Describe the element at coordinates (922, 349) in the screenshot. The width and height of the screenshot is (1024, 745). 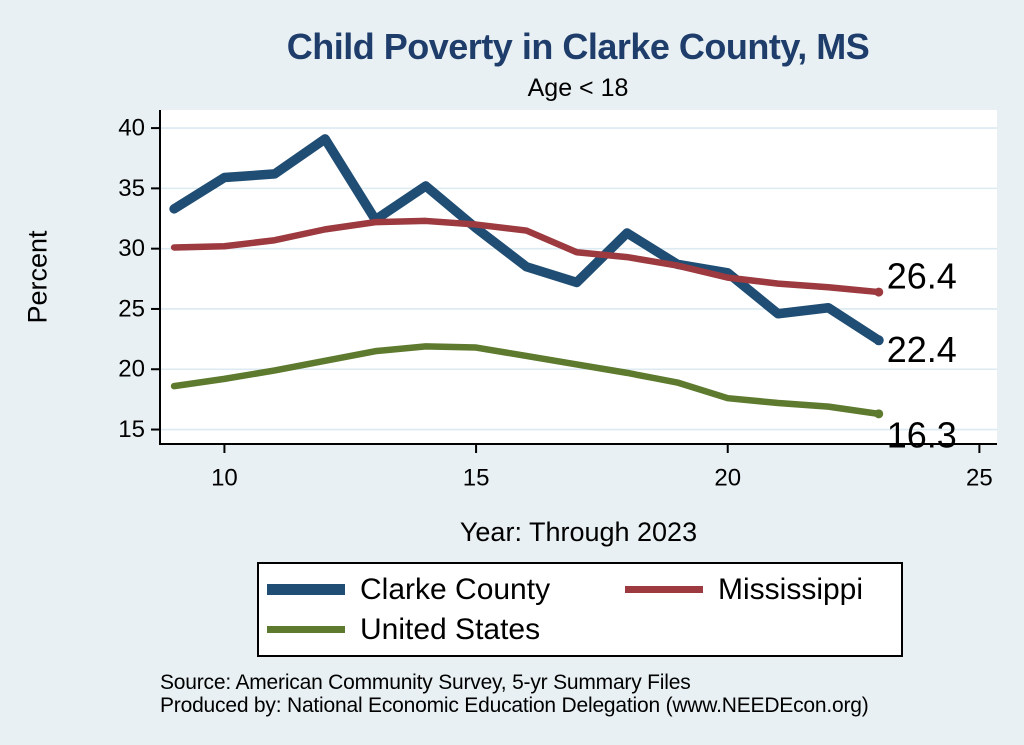
I see `end-label-clarke-county: 22.4` at that location.